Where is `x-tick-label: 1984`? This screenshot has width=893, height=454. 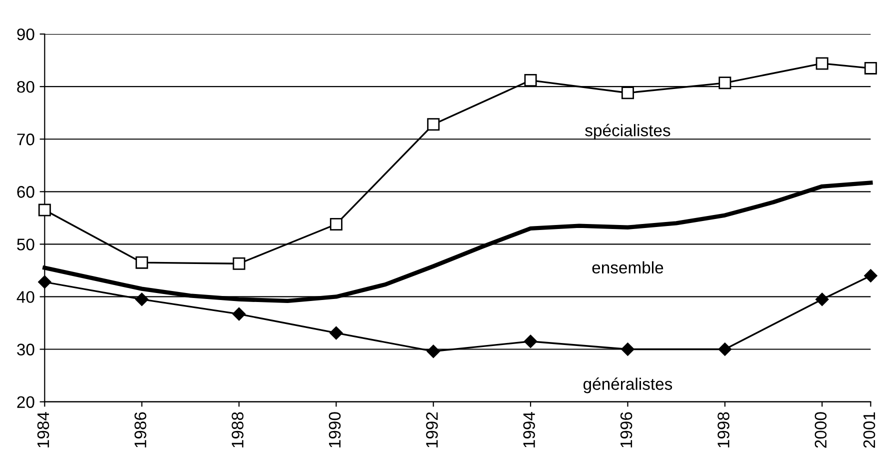 x-tick-label: 1984 is located at coordinates (43, 430).